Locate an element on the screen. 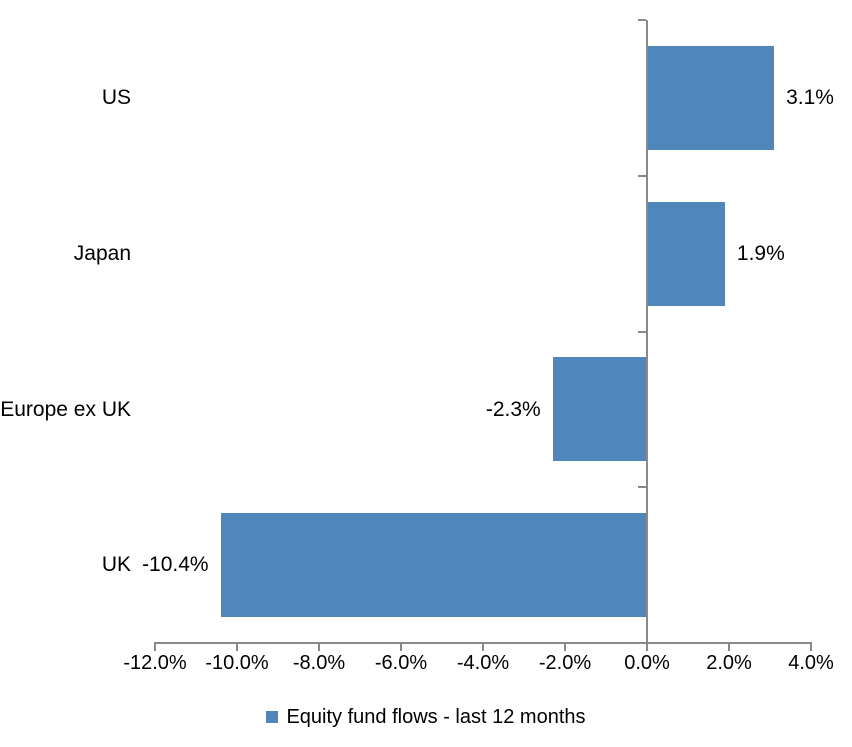 Image resolution: width=852 pixels, height=747 pixels. data-label: -10.4% is located at coordinates (175, 565).